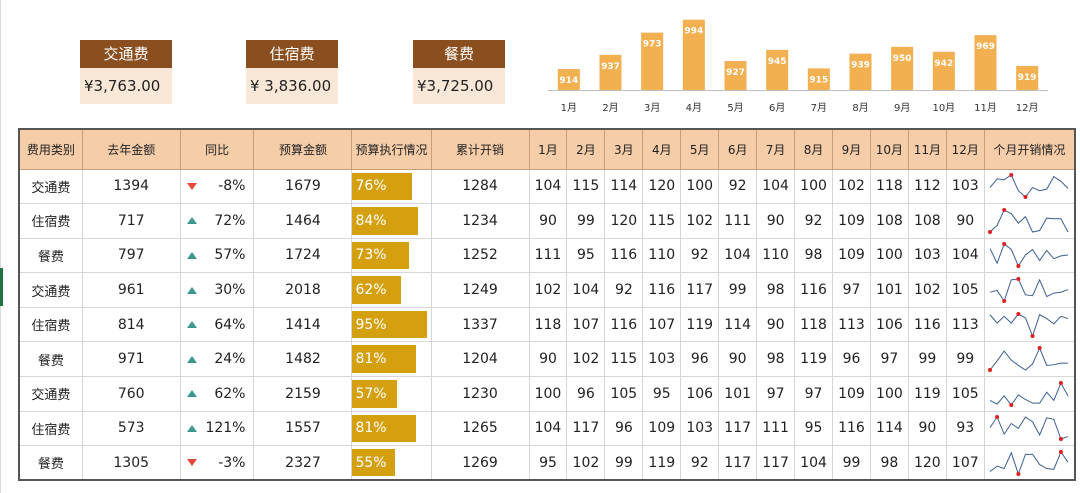 The height and width of the screenshot is (493, 1080). I want to click on last-year-cell: 797, so click(131, 255).